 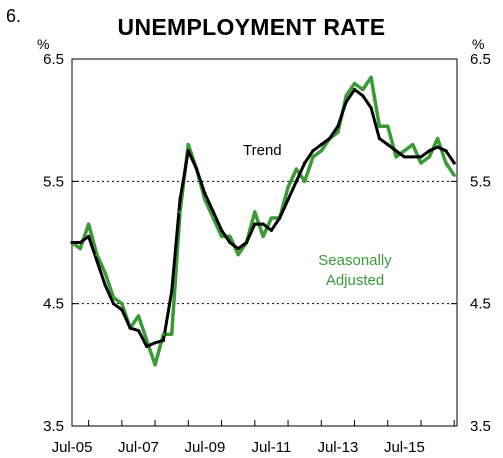 I want to click on x-tick-label: Jul-09, so click(x=205, y=447).